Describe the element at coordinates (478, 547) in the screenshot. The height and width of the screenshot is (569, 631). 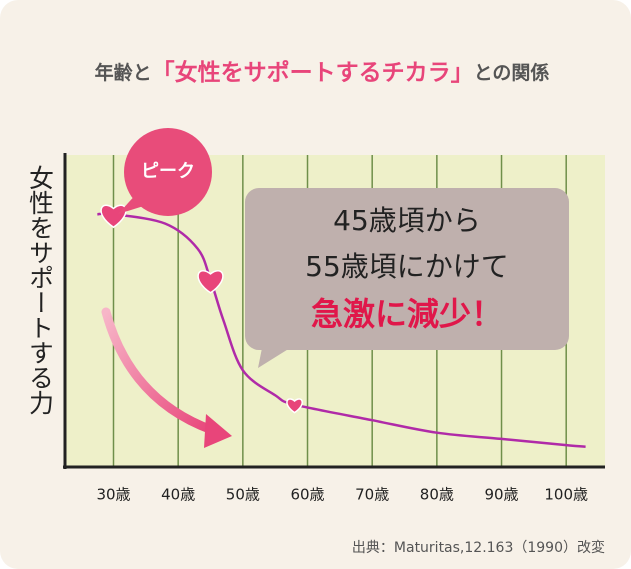
I see `source-note: 出典：Maturitas,12.163（1990）改変` at that location.